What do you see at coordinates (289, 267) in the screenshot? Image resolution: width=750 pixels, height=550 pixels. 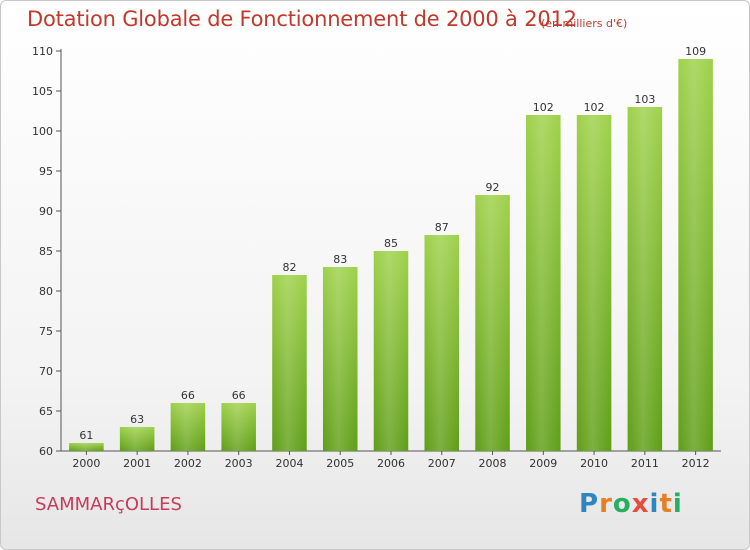 I see `bar-value-label: 82` at bounding box center [289, 267].